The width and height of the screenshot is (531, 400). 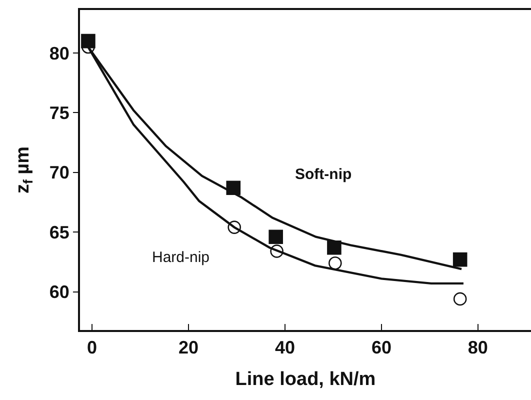 What do you see at coordinates (188, 348) in the screenshot?
I see `x-tick-label: 20` at bounding box center [188, 348].